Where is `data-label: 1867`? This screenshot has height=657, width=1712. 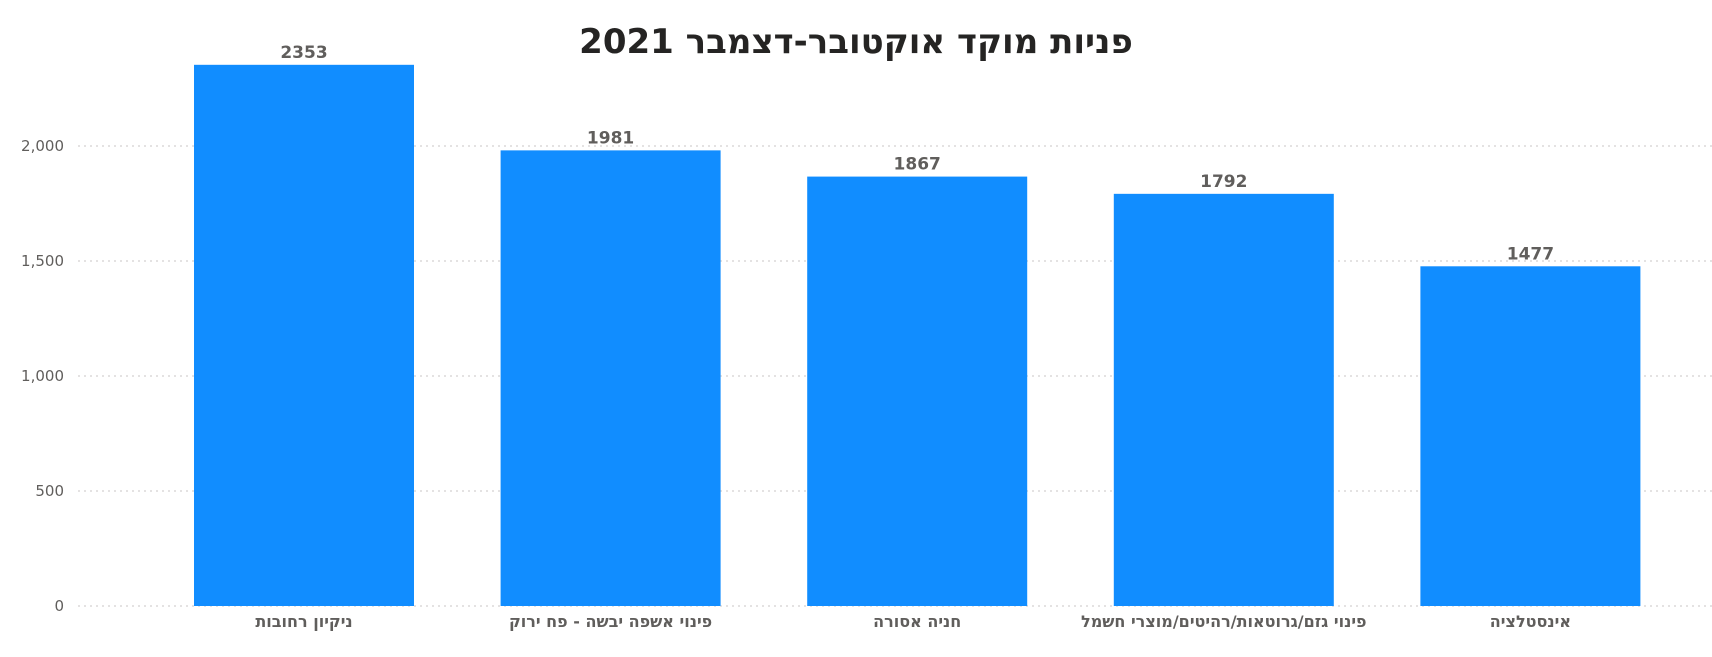 data-label: 1867 is located at coordinates (917, 165).